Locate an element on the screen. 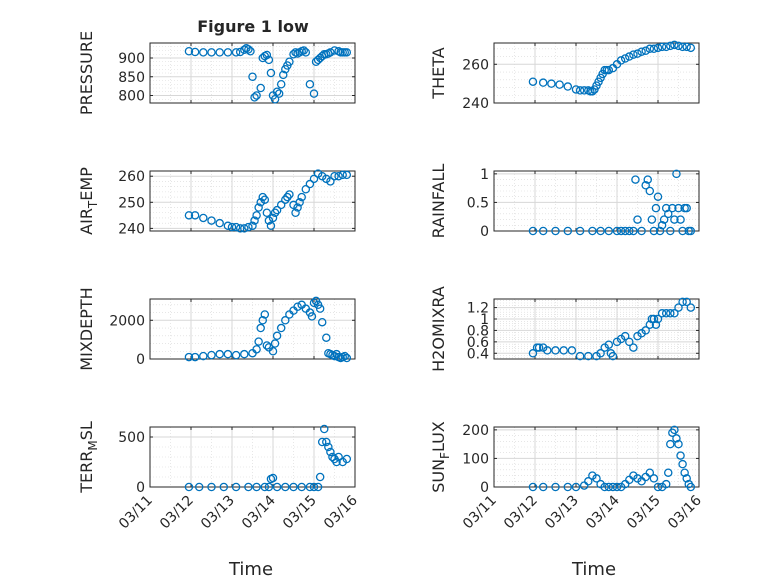 The width and height of the screenshot is (778, 583). x-axis-label-left: Time is located at coordinates (250, 569).